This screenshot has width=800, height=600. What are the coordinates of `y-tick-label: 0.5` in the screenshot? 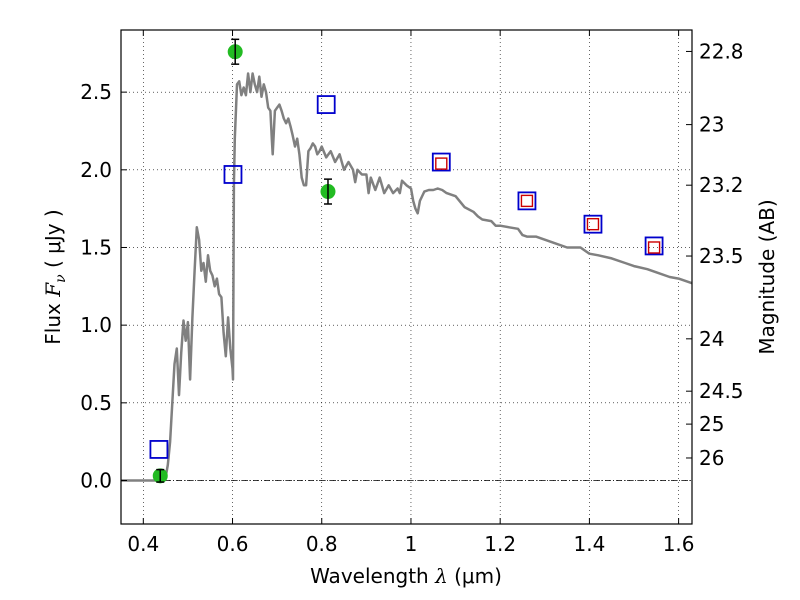 It's located at (96, 403).